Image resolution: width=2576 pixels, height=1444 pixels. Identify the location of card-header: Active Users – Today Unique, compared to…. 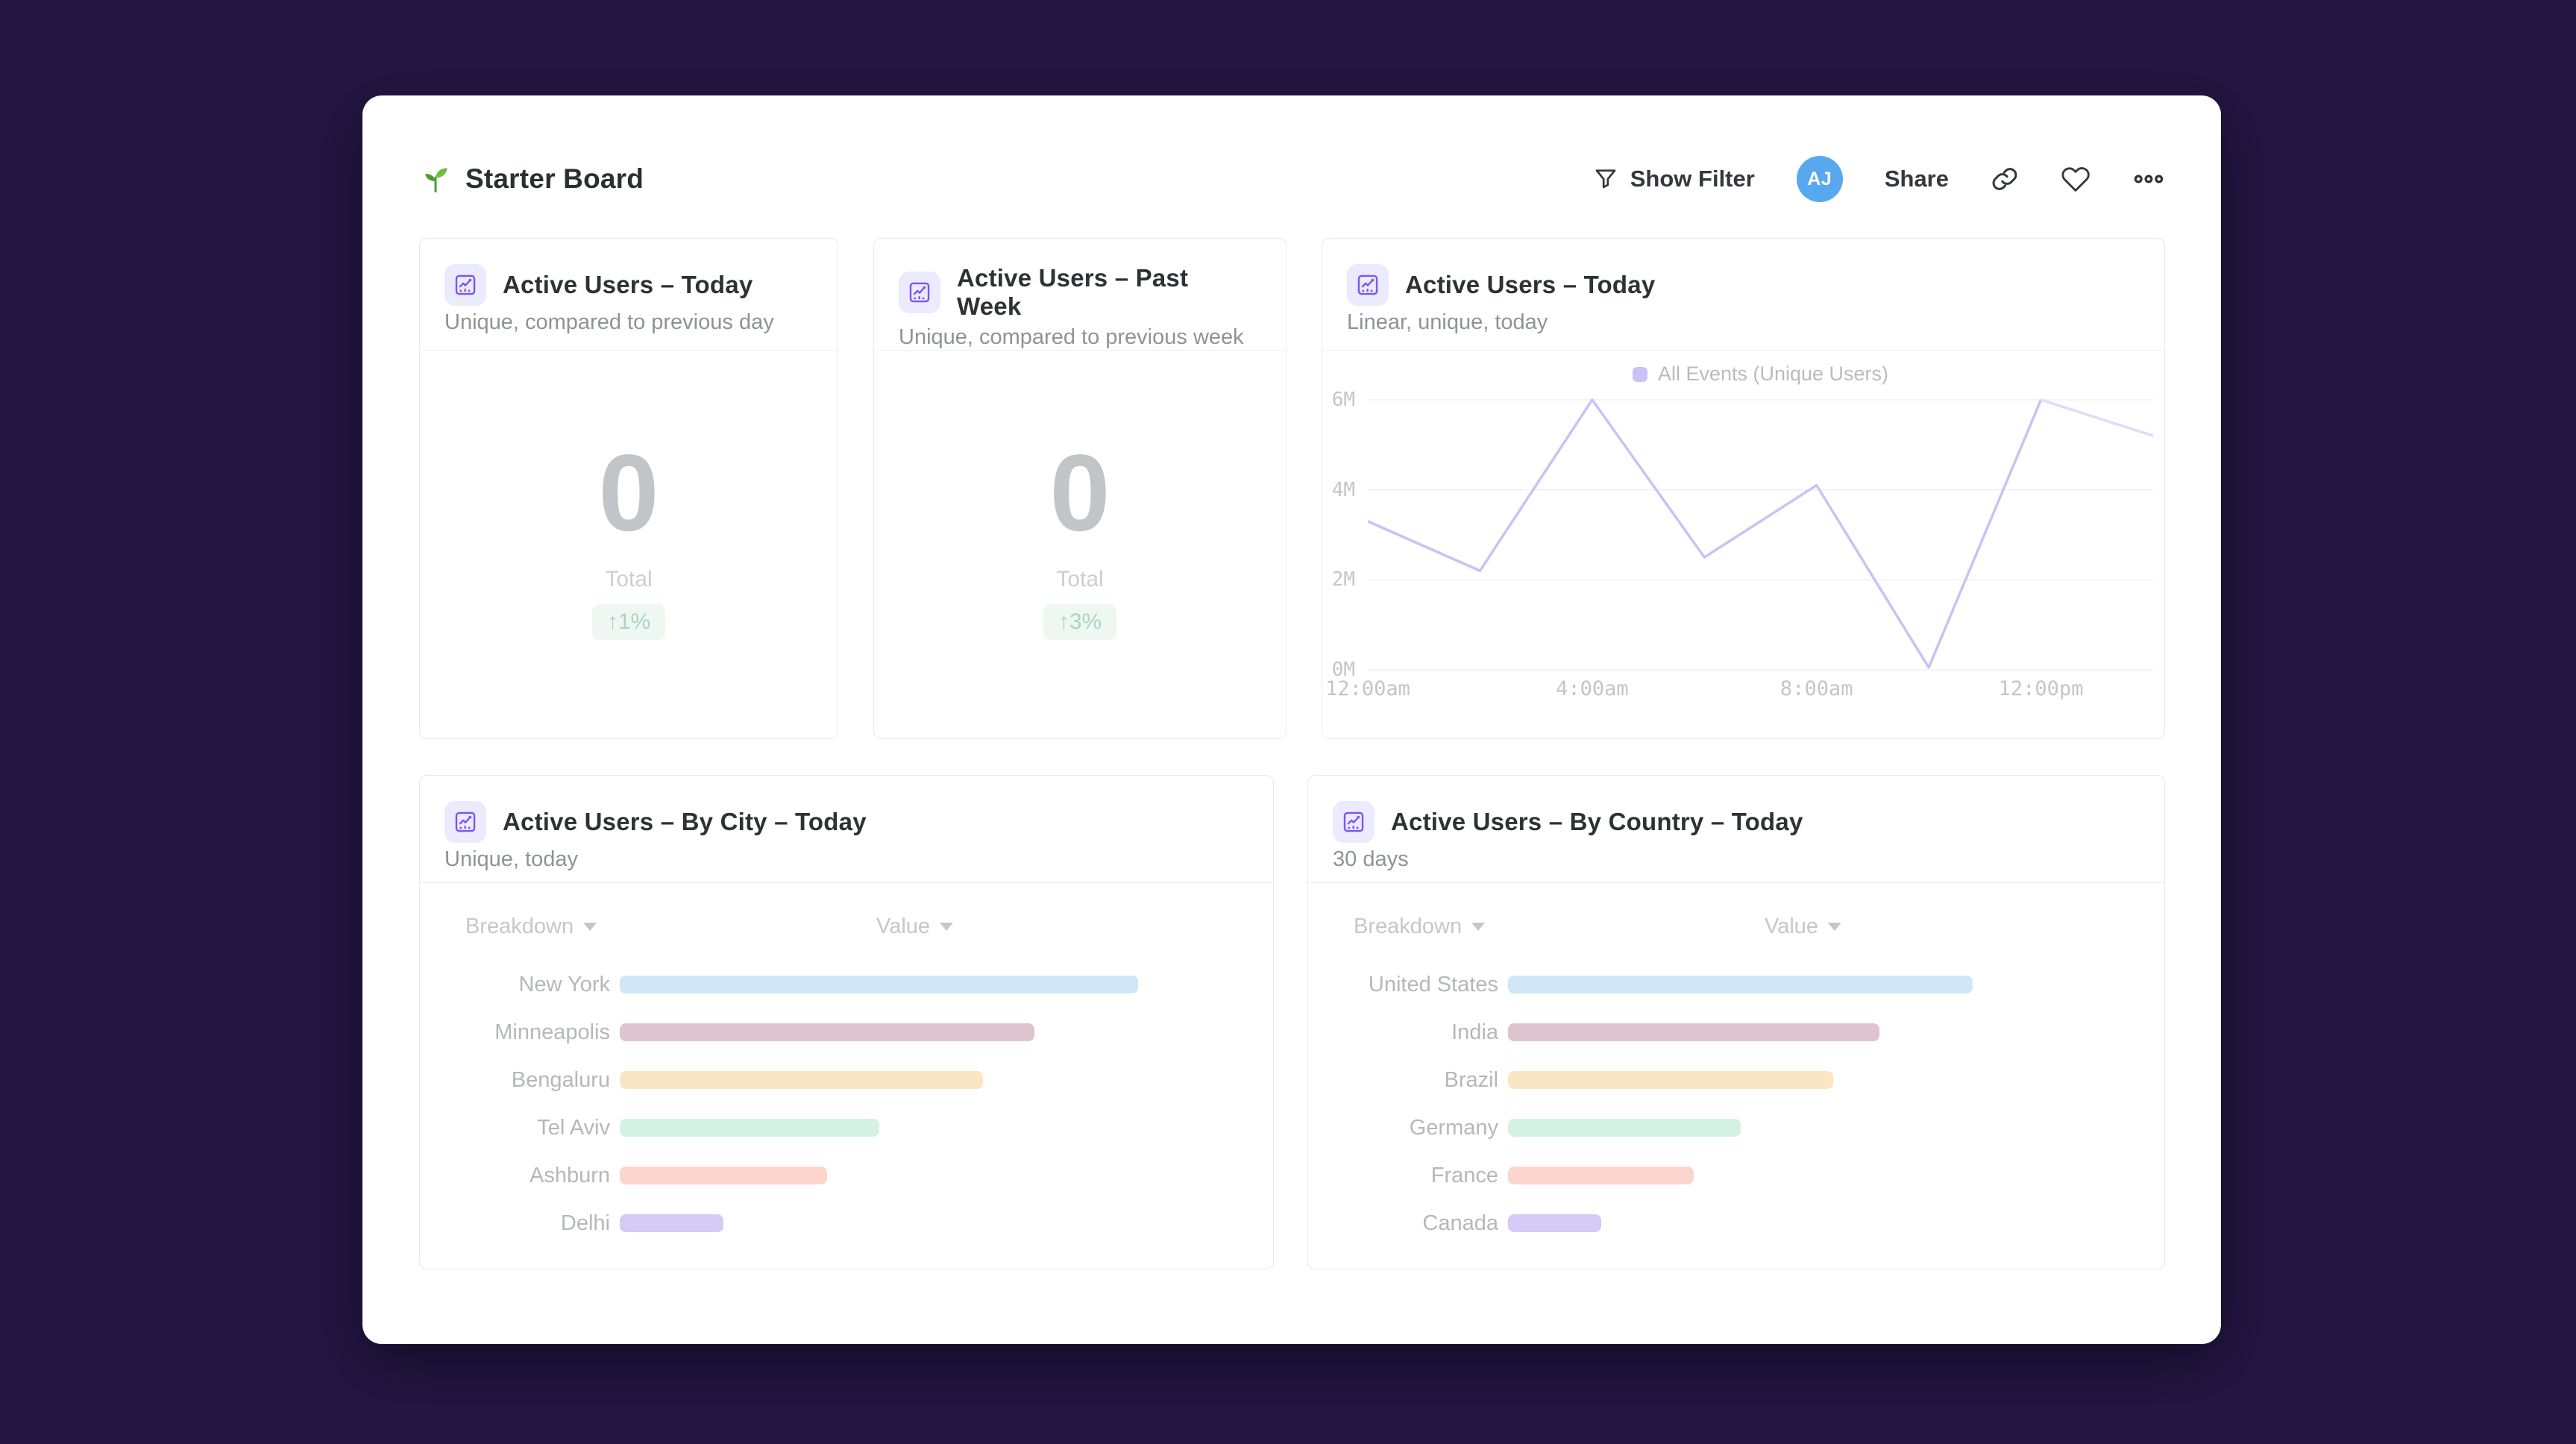
(629, 295).